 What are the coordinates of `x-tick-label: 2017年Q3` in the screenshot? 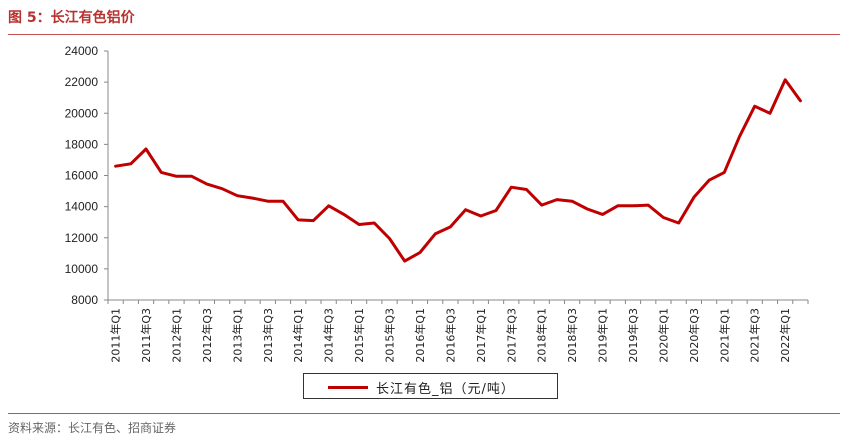 It's located at (511, 335).